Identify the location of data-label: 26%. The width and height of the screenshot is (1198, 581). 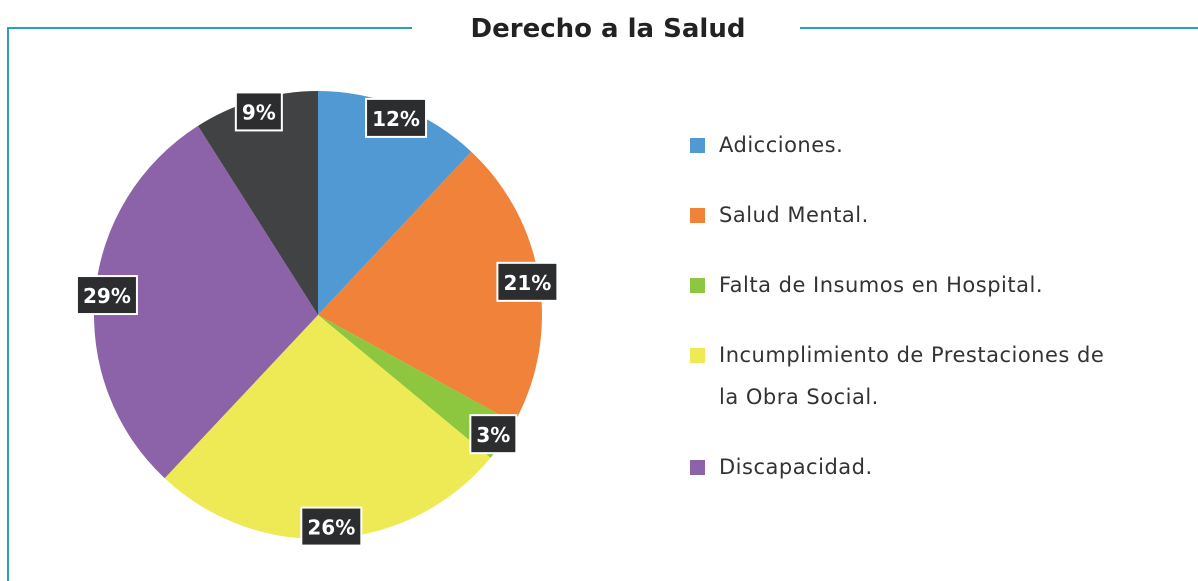
(331, 528).